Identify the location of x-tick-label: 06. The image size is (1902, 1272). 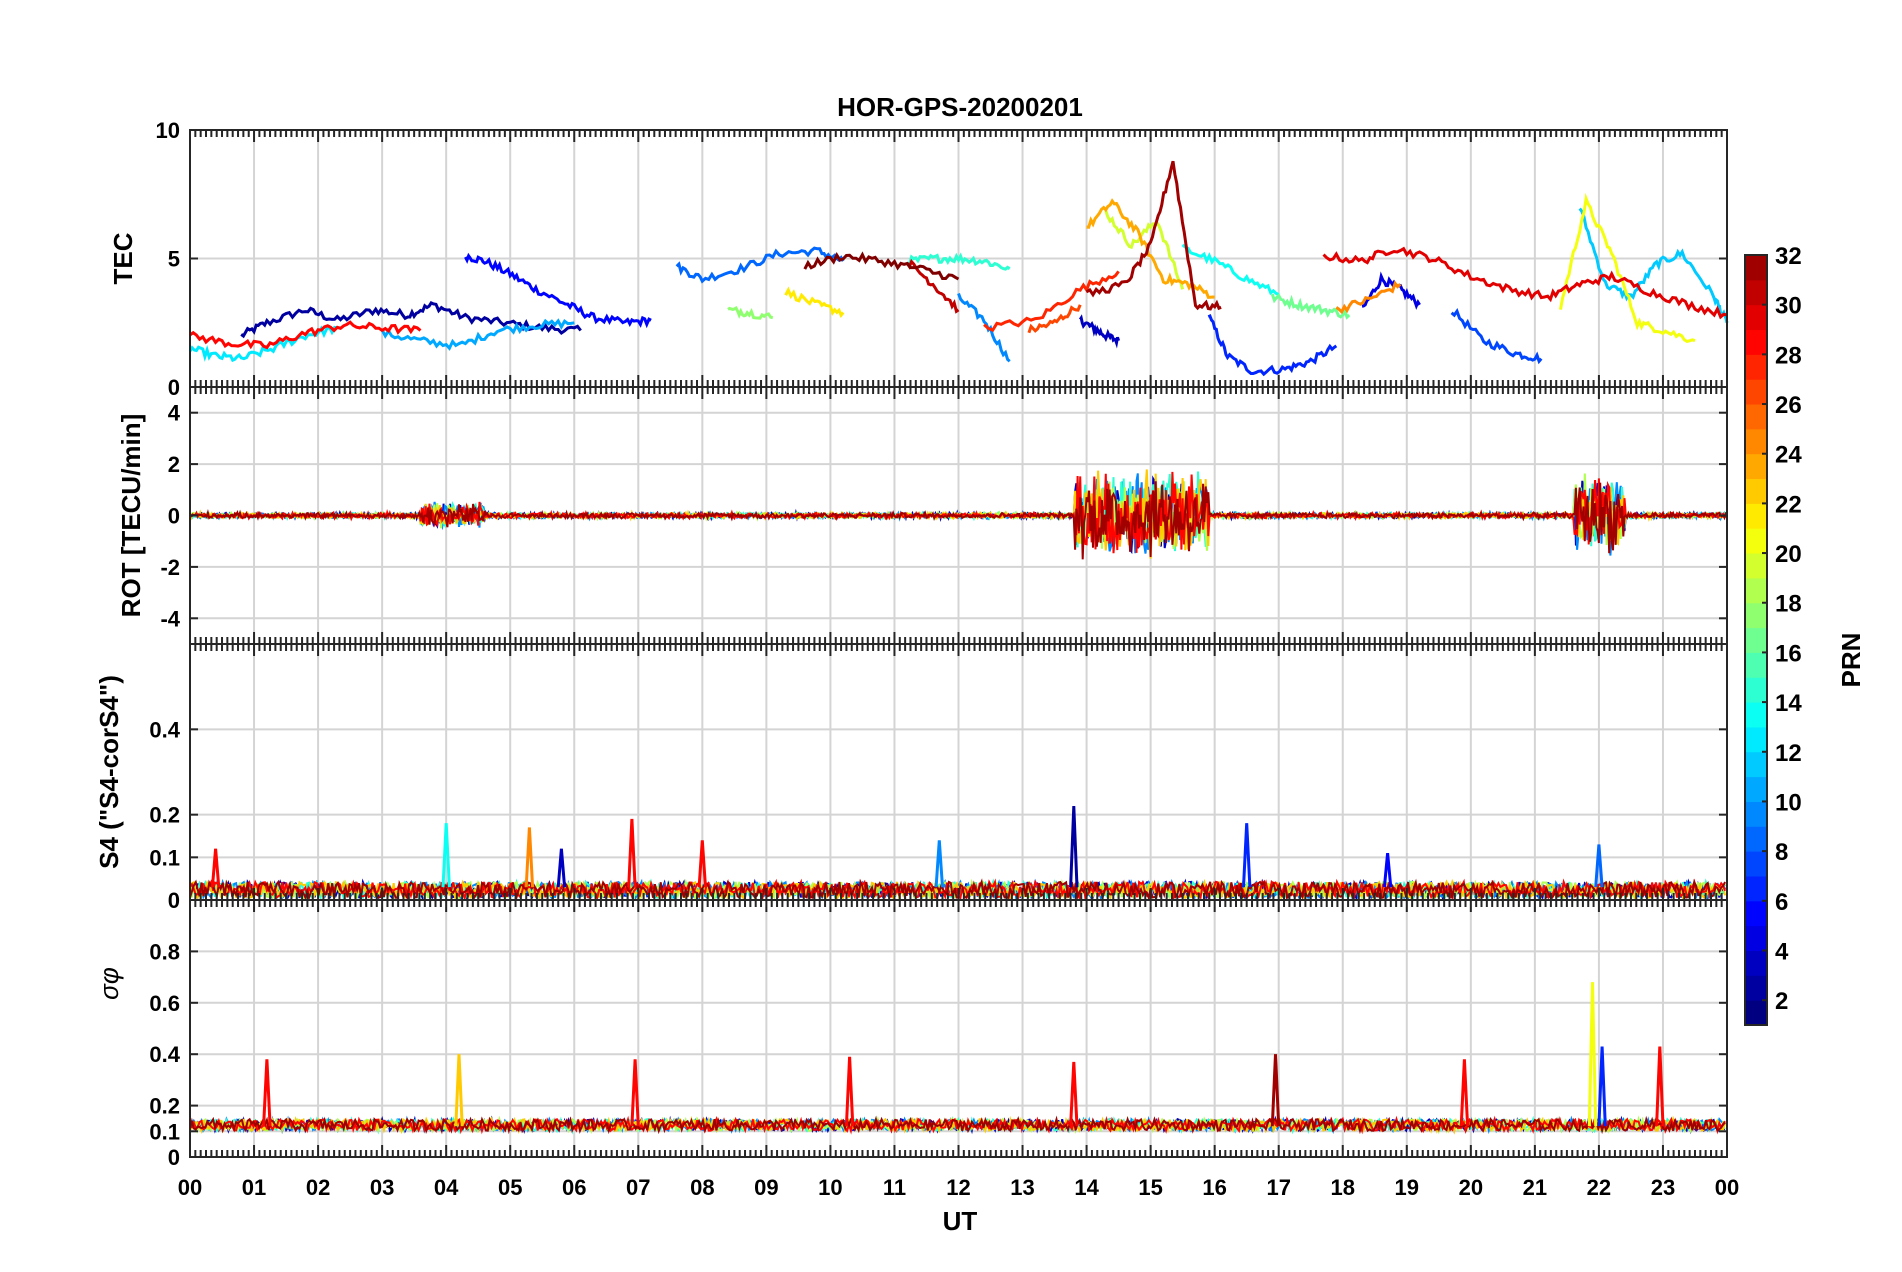
(574, 1187).